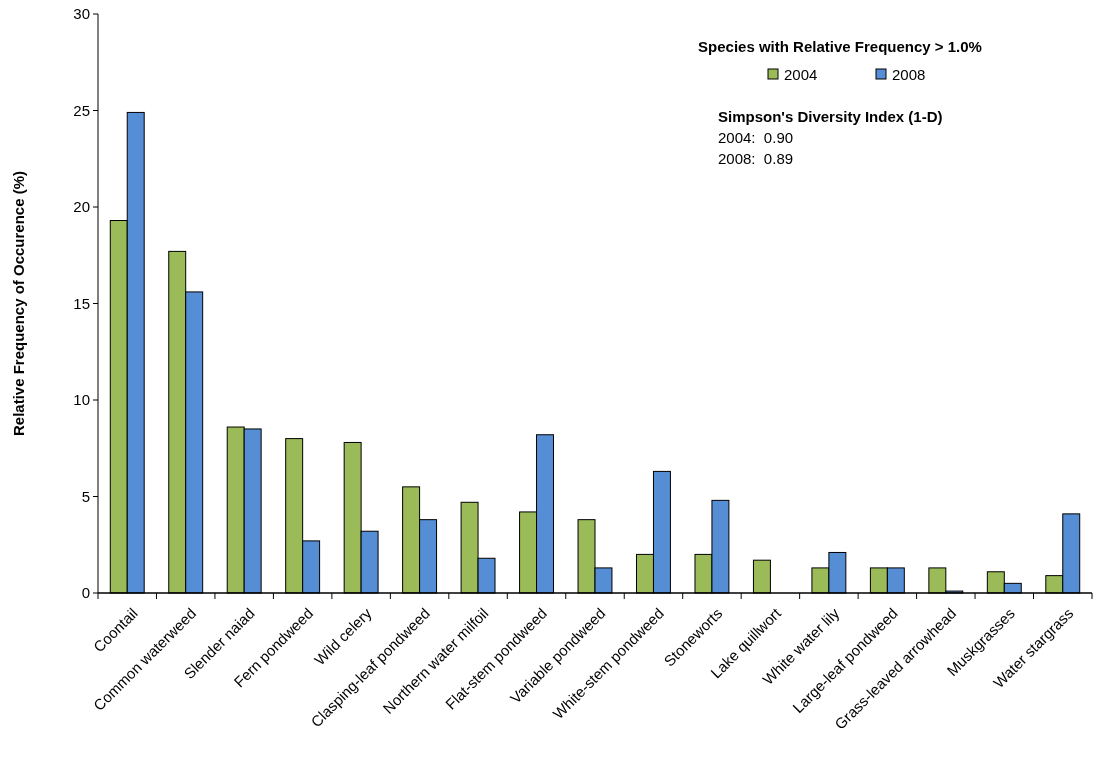 This screenshot has width=1100, height=769. What do you see at coordinates (18, 303) in the screenshot?
I see `y-axis-title: Relative Frequency of Occurence (%)` at bounding box center [18, 303].